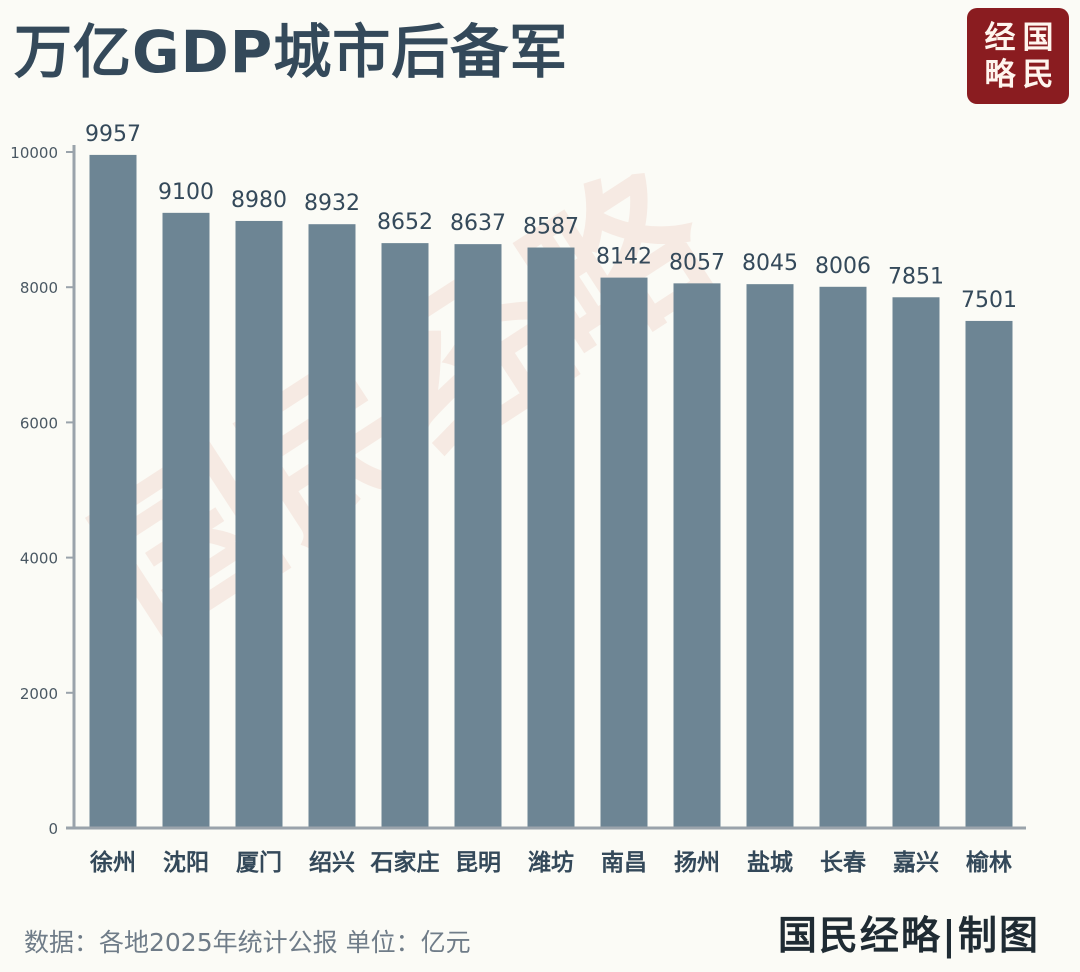 The width and height of the screenshot is (1080, 972). What do you see at coordinates (39, 559) in the screenshot?
I see `y-tick-label: 4000` at bounding box center [39, 559].